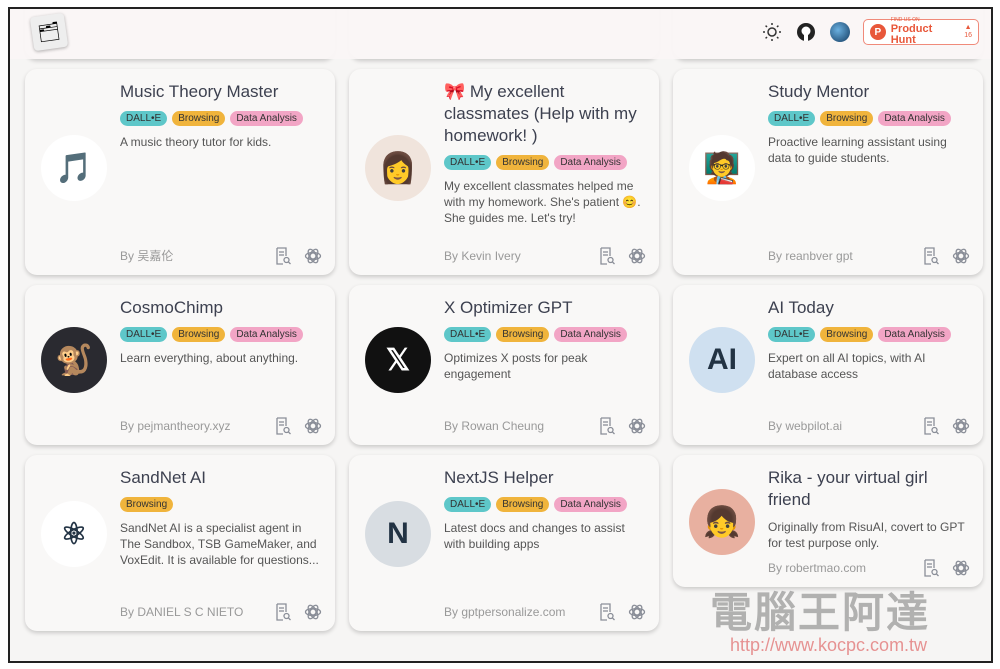 The width and height of the screenshot is (1000, 669). Describe the element at coordinates (499, 477) in the screenshot. I see `gpt-title: NextJS Helper` at that location.